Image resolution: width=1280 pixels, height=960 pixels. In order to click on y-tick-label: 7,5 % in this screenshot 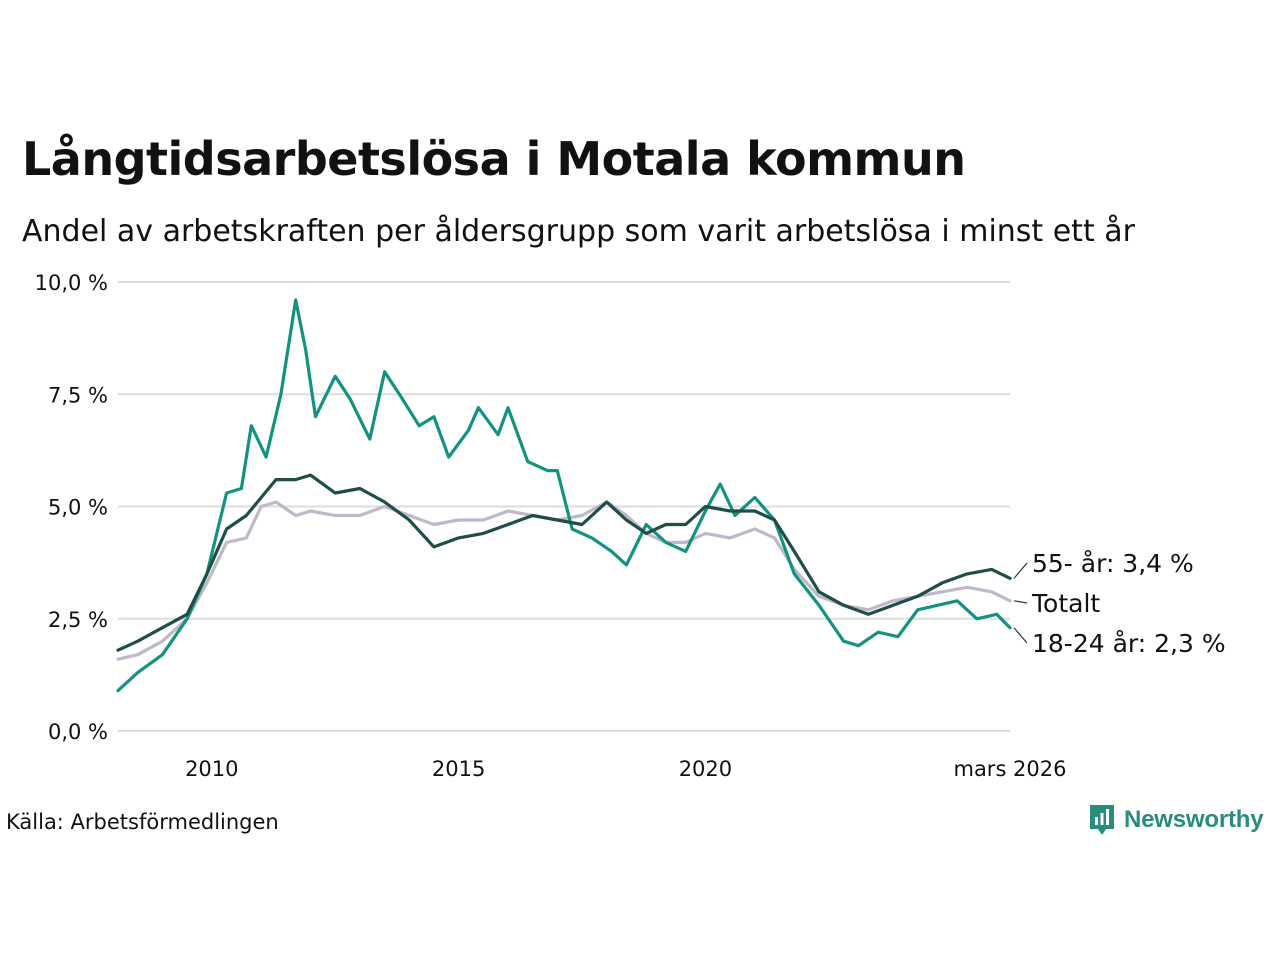, I will do `click(78, 395)`.